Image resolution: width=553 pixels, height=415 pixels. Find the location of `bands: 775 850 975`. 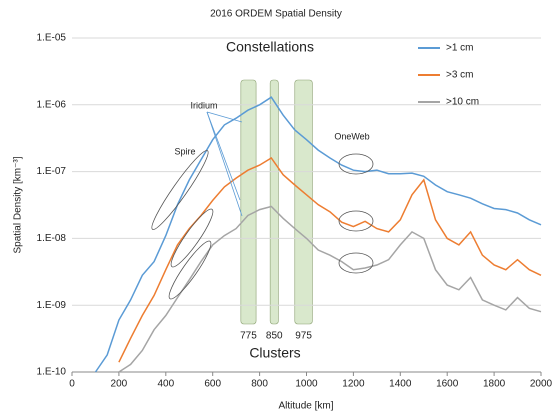

bands: 775 850 975 is located at coordinates (276, 210).